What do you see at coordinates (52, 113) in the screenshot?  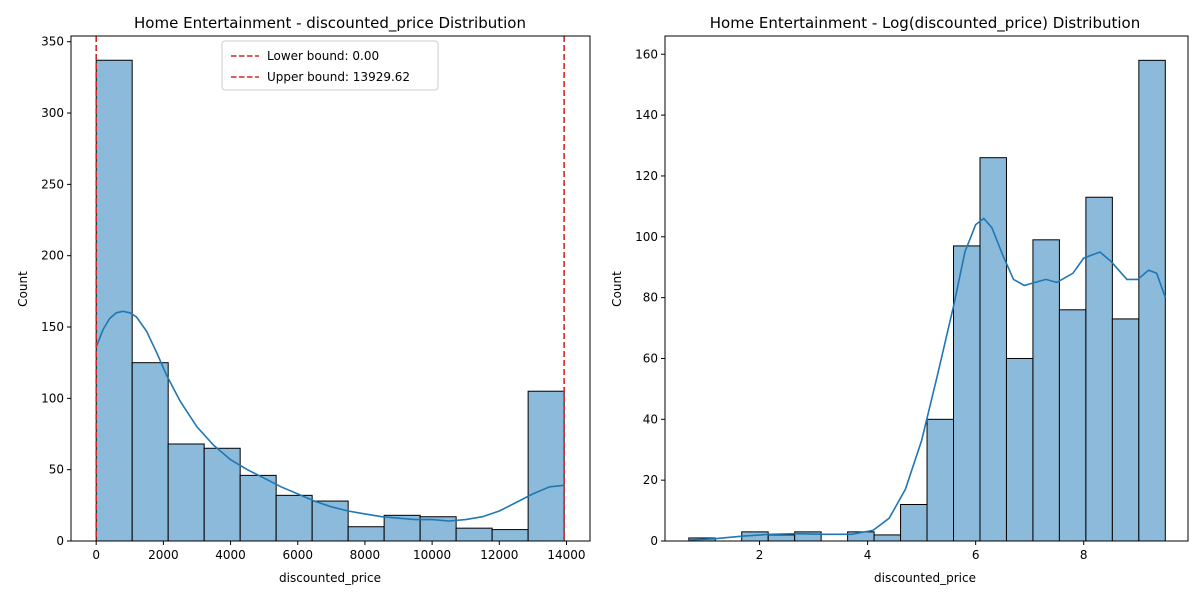 I see `y-tick-label-left-6: 300` at bounding box center [52, 113].